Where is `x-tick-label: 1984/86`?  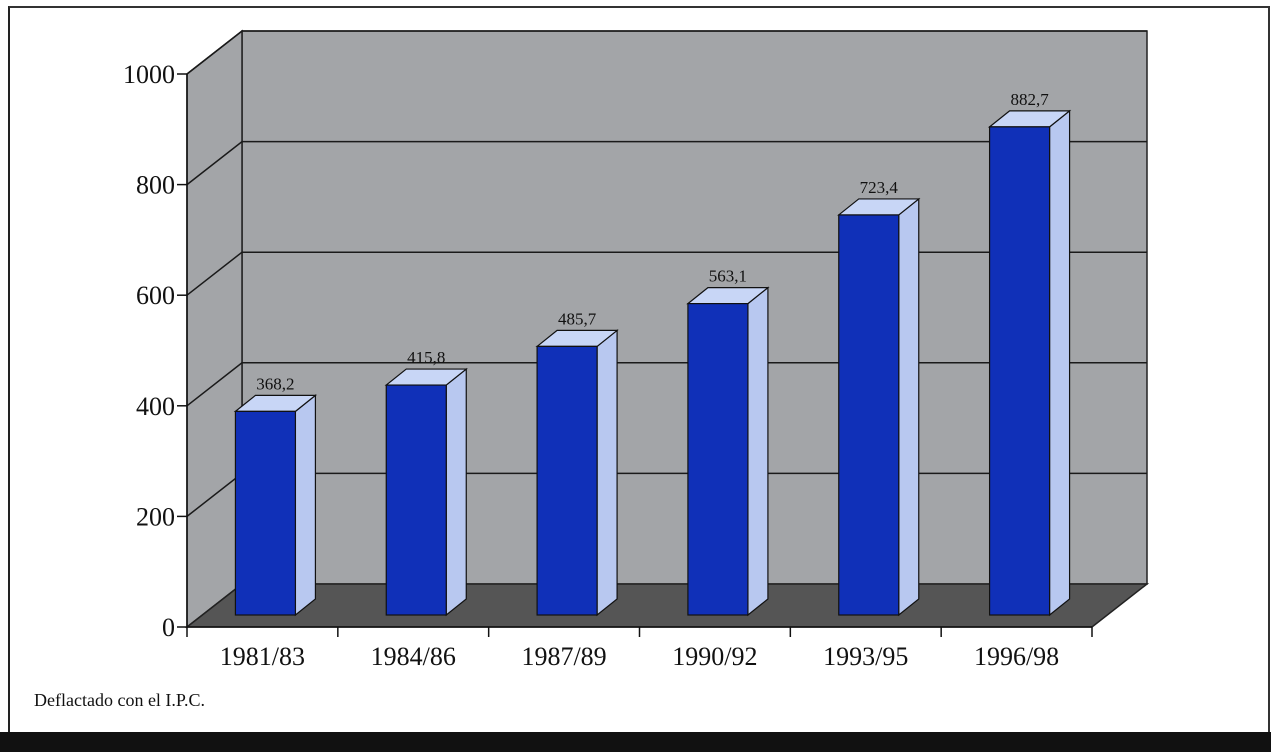
x-tick-label: 1984/86 is located at coordinates (413, 656).